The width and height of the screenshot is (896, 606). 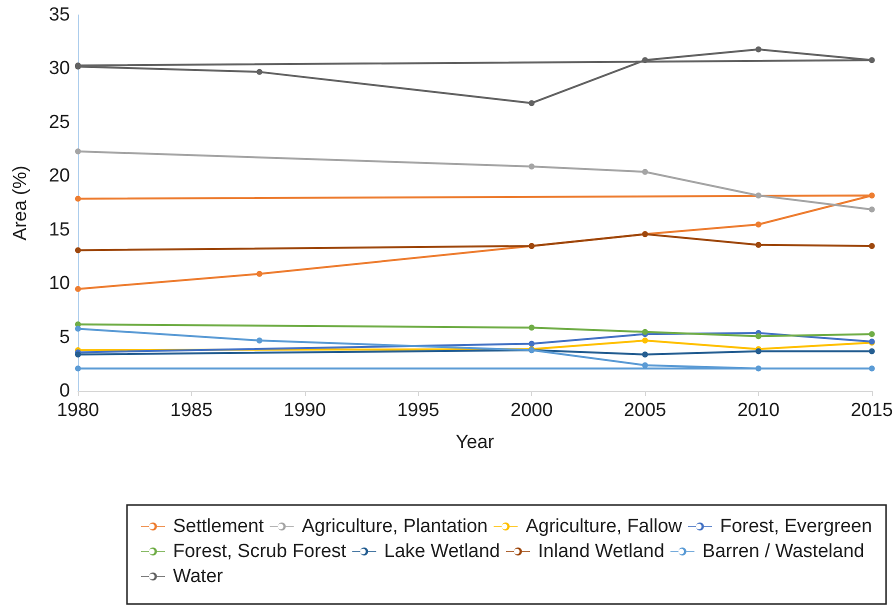 What do you see at coordinates (198, 576) in the screenshot?
I see `legend-label: Water` at bounding box center [198, 576].